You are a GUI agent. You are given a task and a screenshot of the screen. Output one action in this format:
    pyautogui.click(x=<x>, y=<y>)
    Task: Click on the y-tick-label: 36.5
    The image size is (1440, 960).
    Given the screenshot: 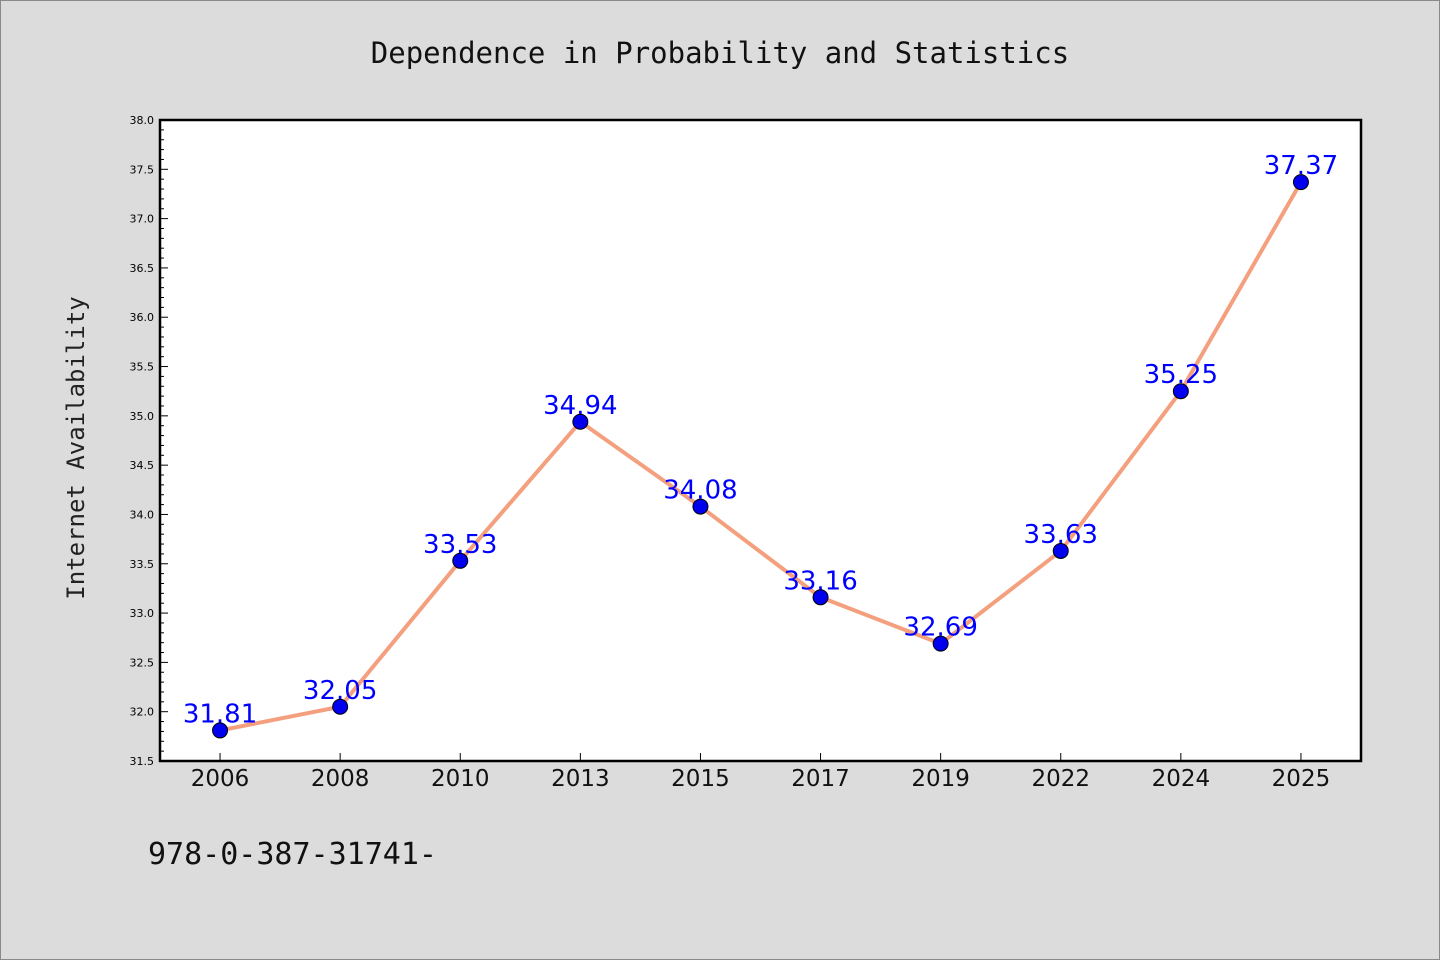 What is the action you would take?
    pyautogui.click(x=142, y=268)
    